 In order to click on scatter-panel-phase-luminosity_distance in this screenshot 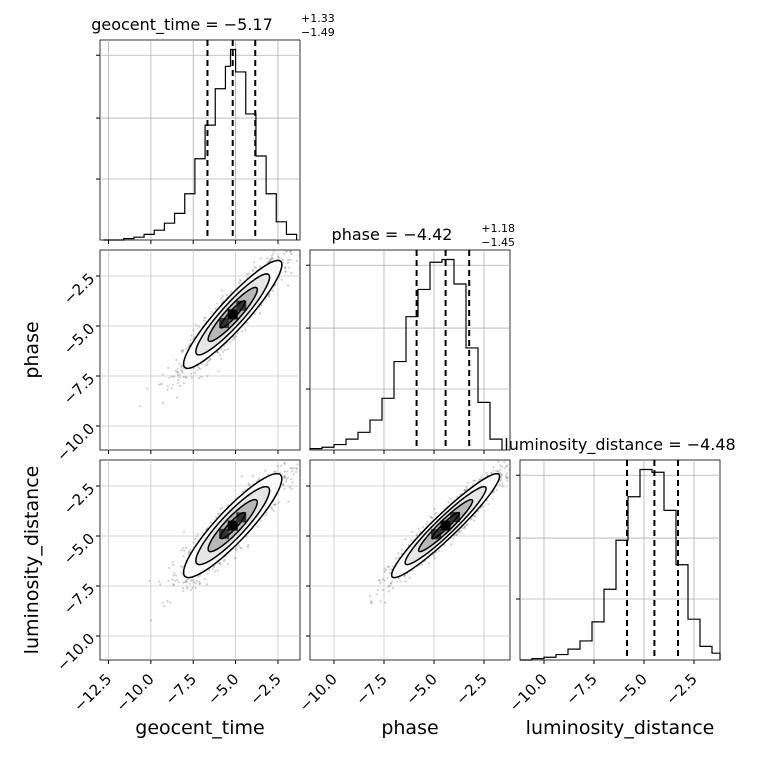, I will do `click(411, 561)`.